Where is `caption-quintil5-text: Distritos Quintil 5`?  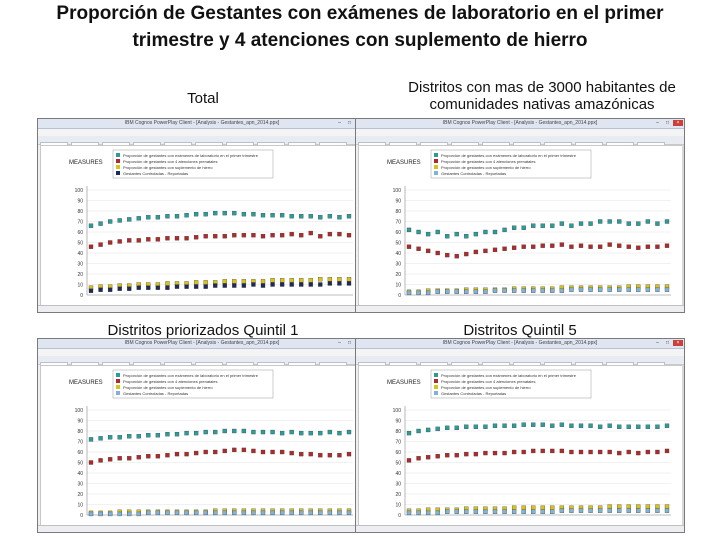 caption-quintil5-text: Distritos Quintil 5 is located at coordinates (520, 330).